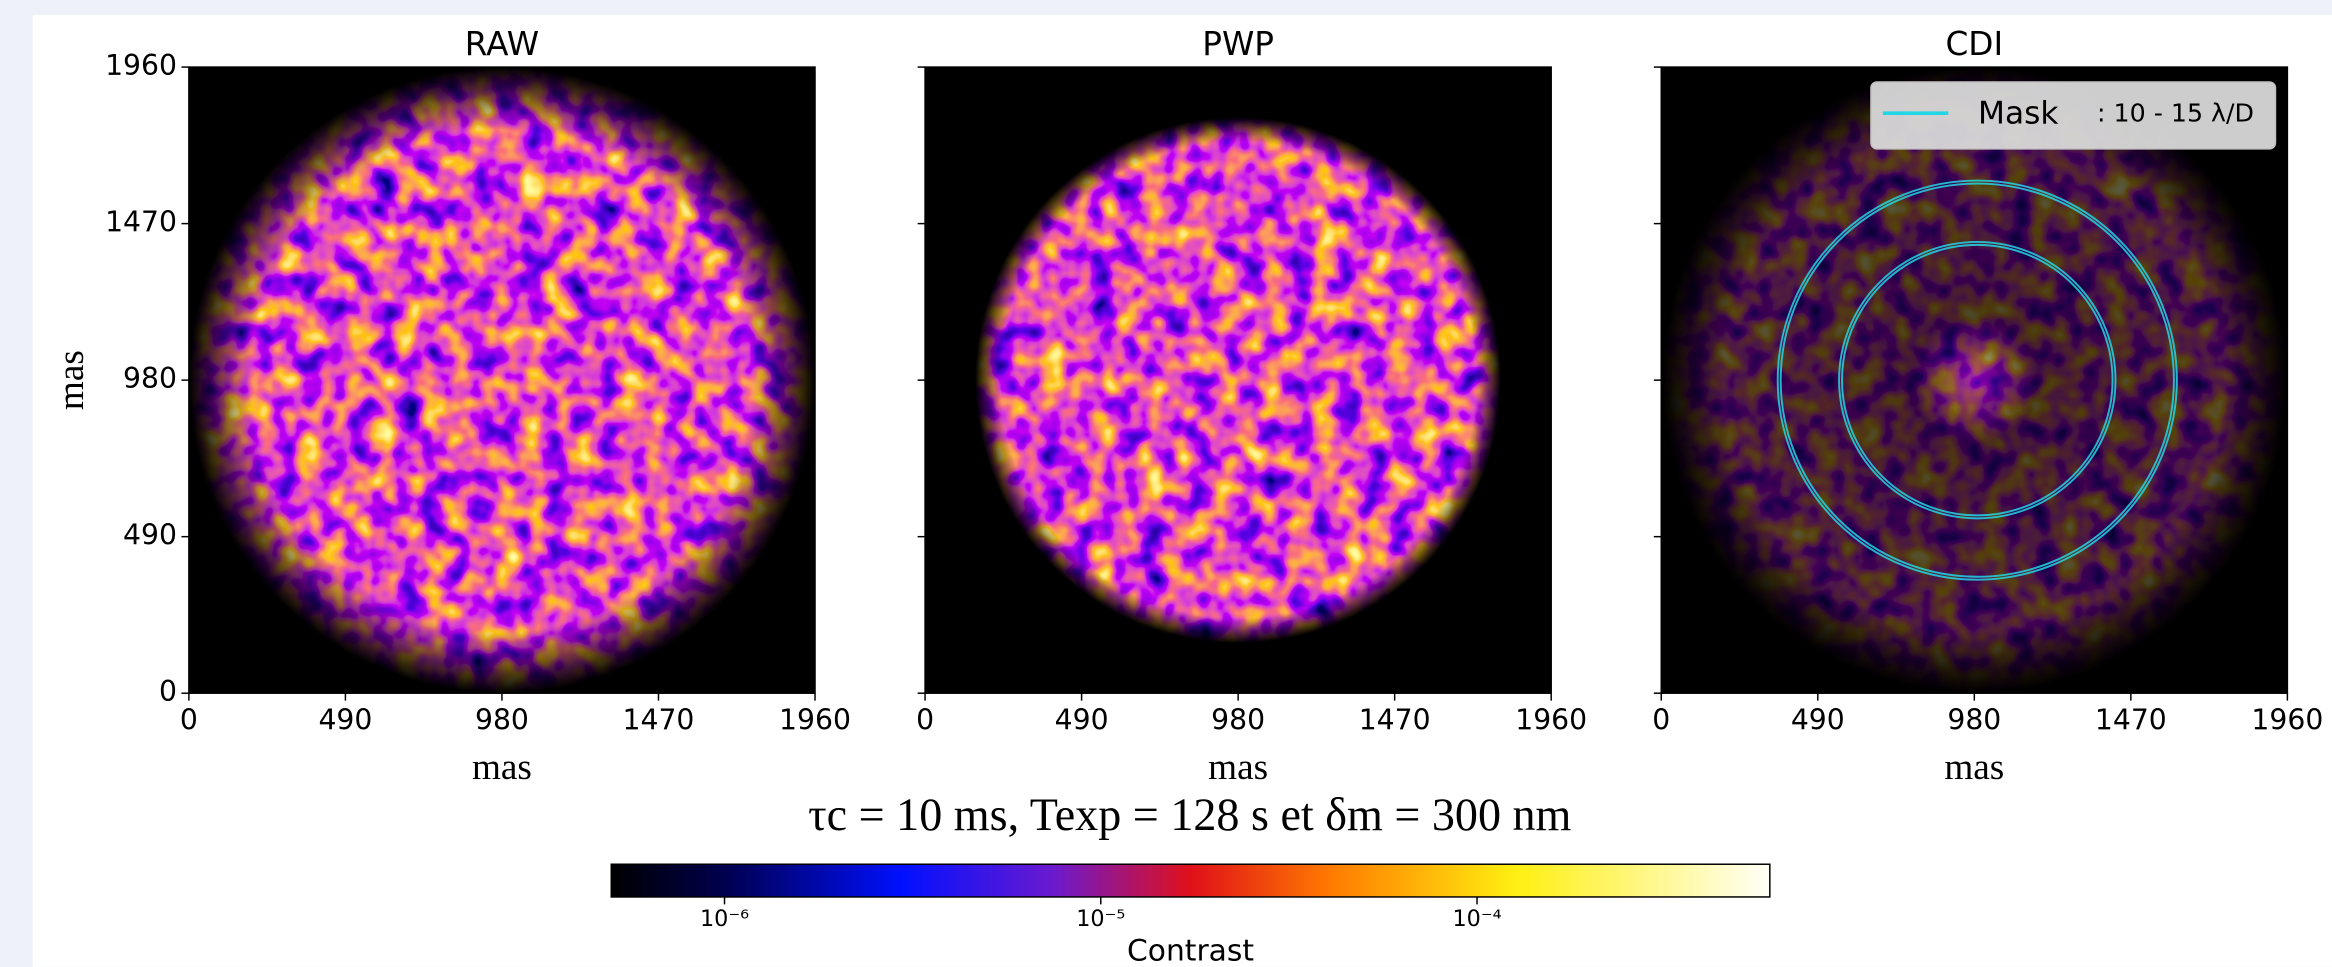  Describe the element at coordinates (2073, 115) in the screenshot. I see `legend-box` at that location.